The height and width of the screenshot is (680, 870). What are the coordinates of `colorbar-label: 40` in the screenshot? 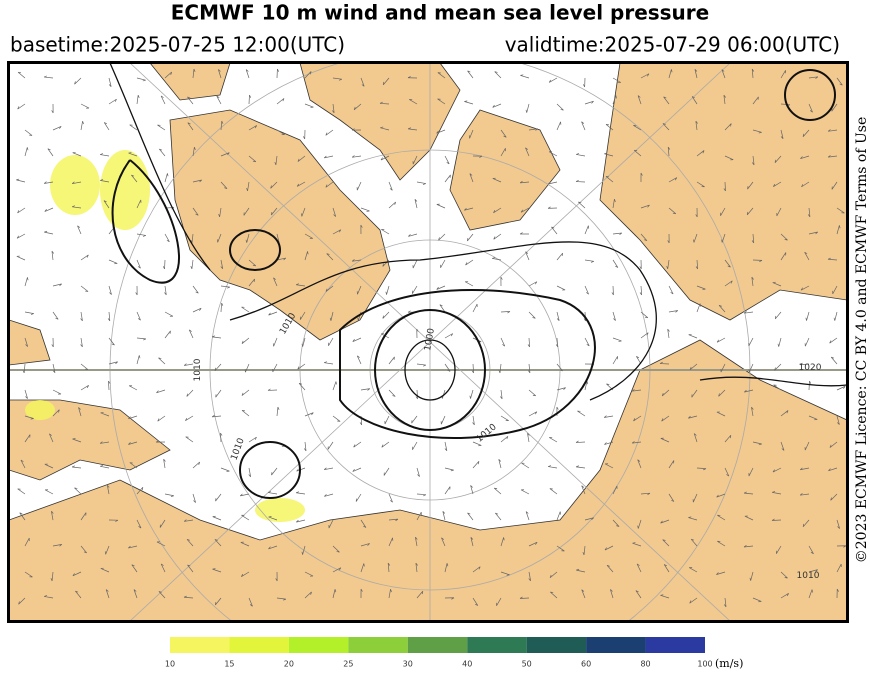 It's located at (467, 664).